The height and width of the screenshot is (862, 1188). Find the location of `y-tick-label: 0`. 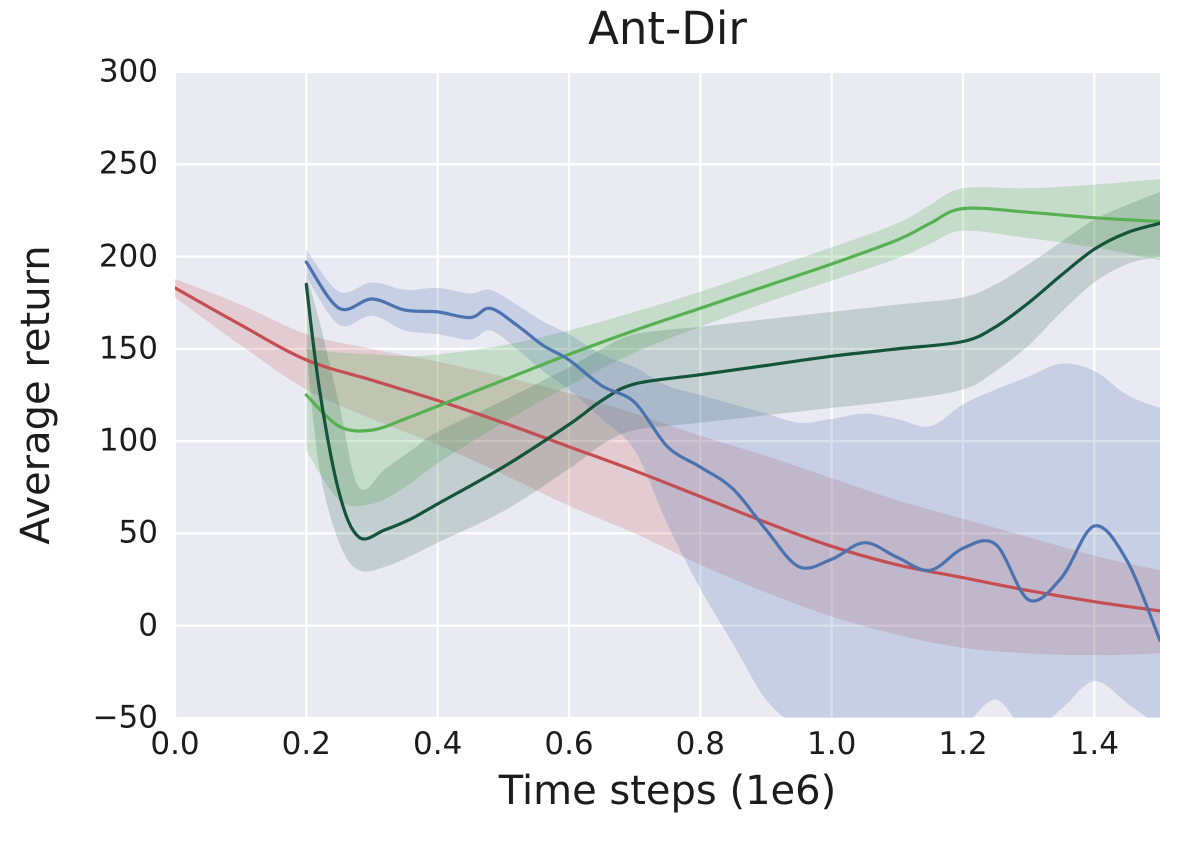

y-tick-label: 0 is located at coordinates (148, 624).